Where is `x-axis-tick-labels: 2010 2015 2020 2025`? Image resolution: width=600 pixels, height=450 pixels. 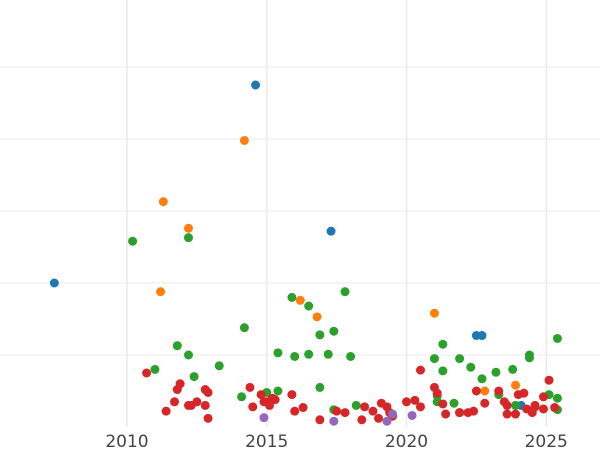 x-axis-tick-labels: 2010 2015 2020 2025 is located at coordinates (336, 441).